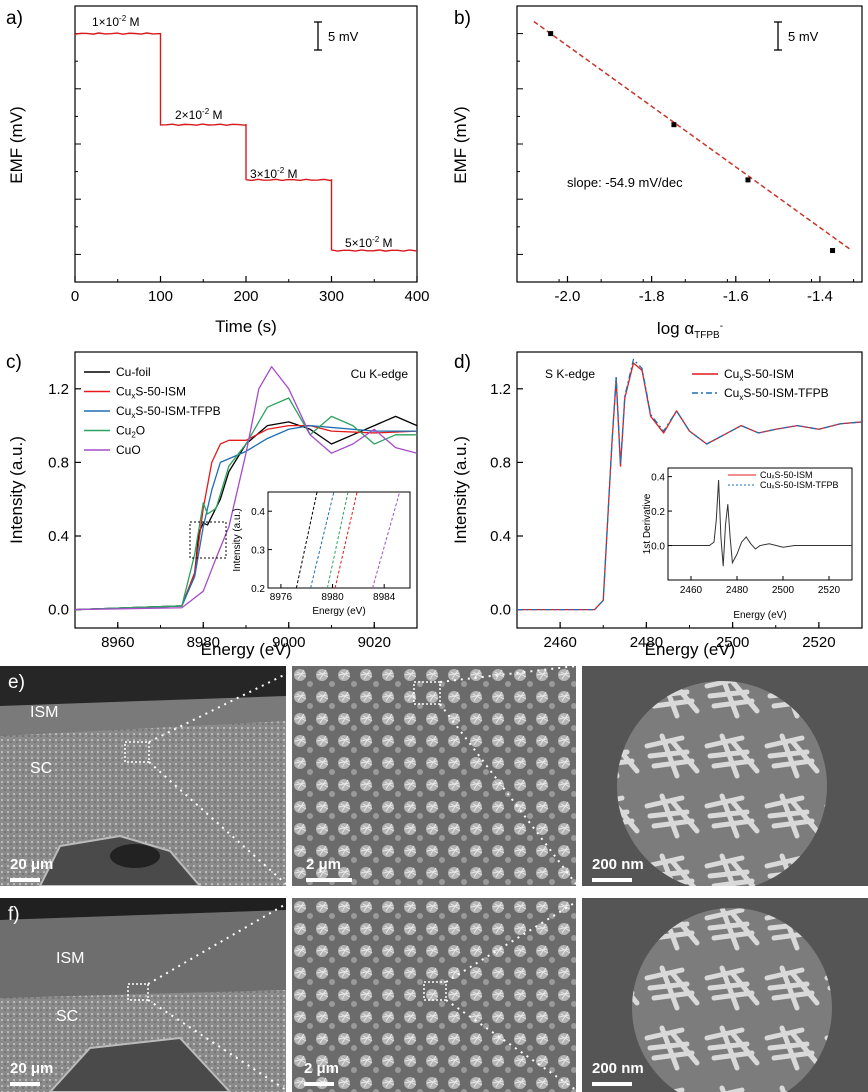 The height and width of the screenshot is (1092, 868). Describe the element at coordinates (329, 880) in the screenshot. I see `scale-bar-e2` at that location.